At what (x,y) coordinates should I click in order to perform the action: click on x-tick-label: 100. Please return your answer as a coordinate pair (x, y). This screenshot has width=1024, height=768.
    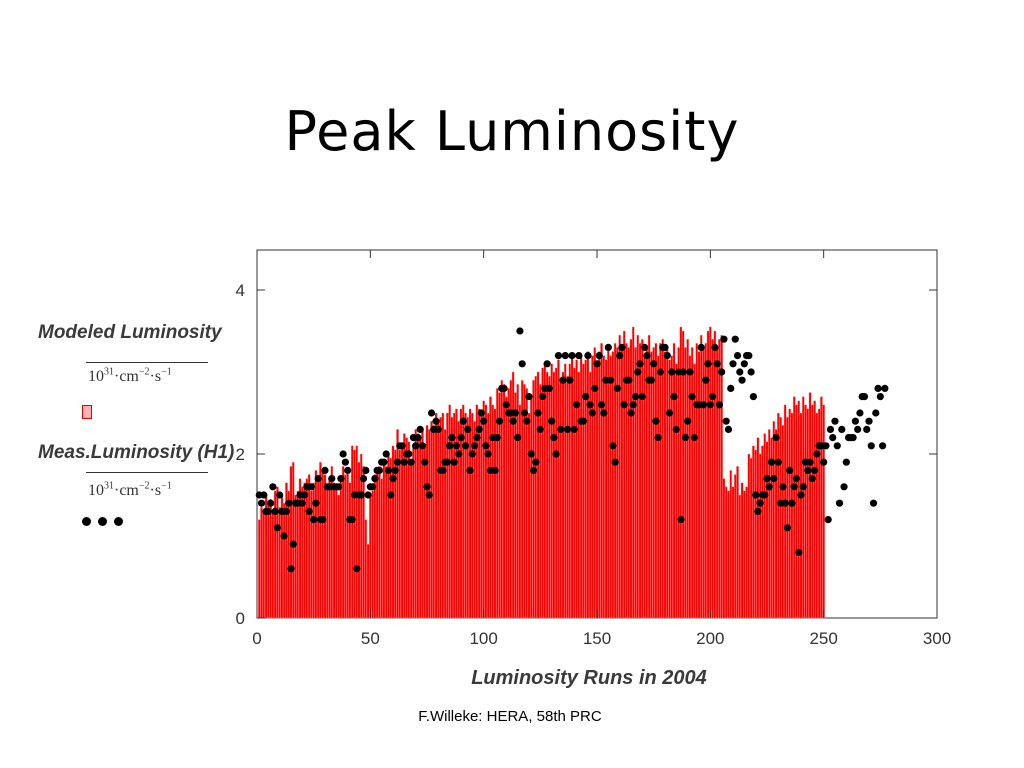
    Looking at the image, I should click on (483, 638).